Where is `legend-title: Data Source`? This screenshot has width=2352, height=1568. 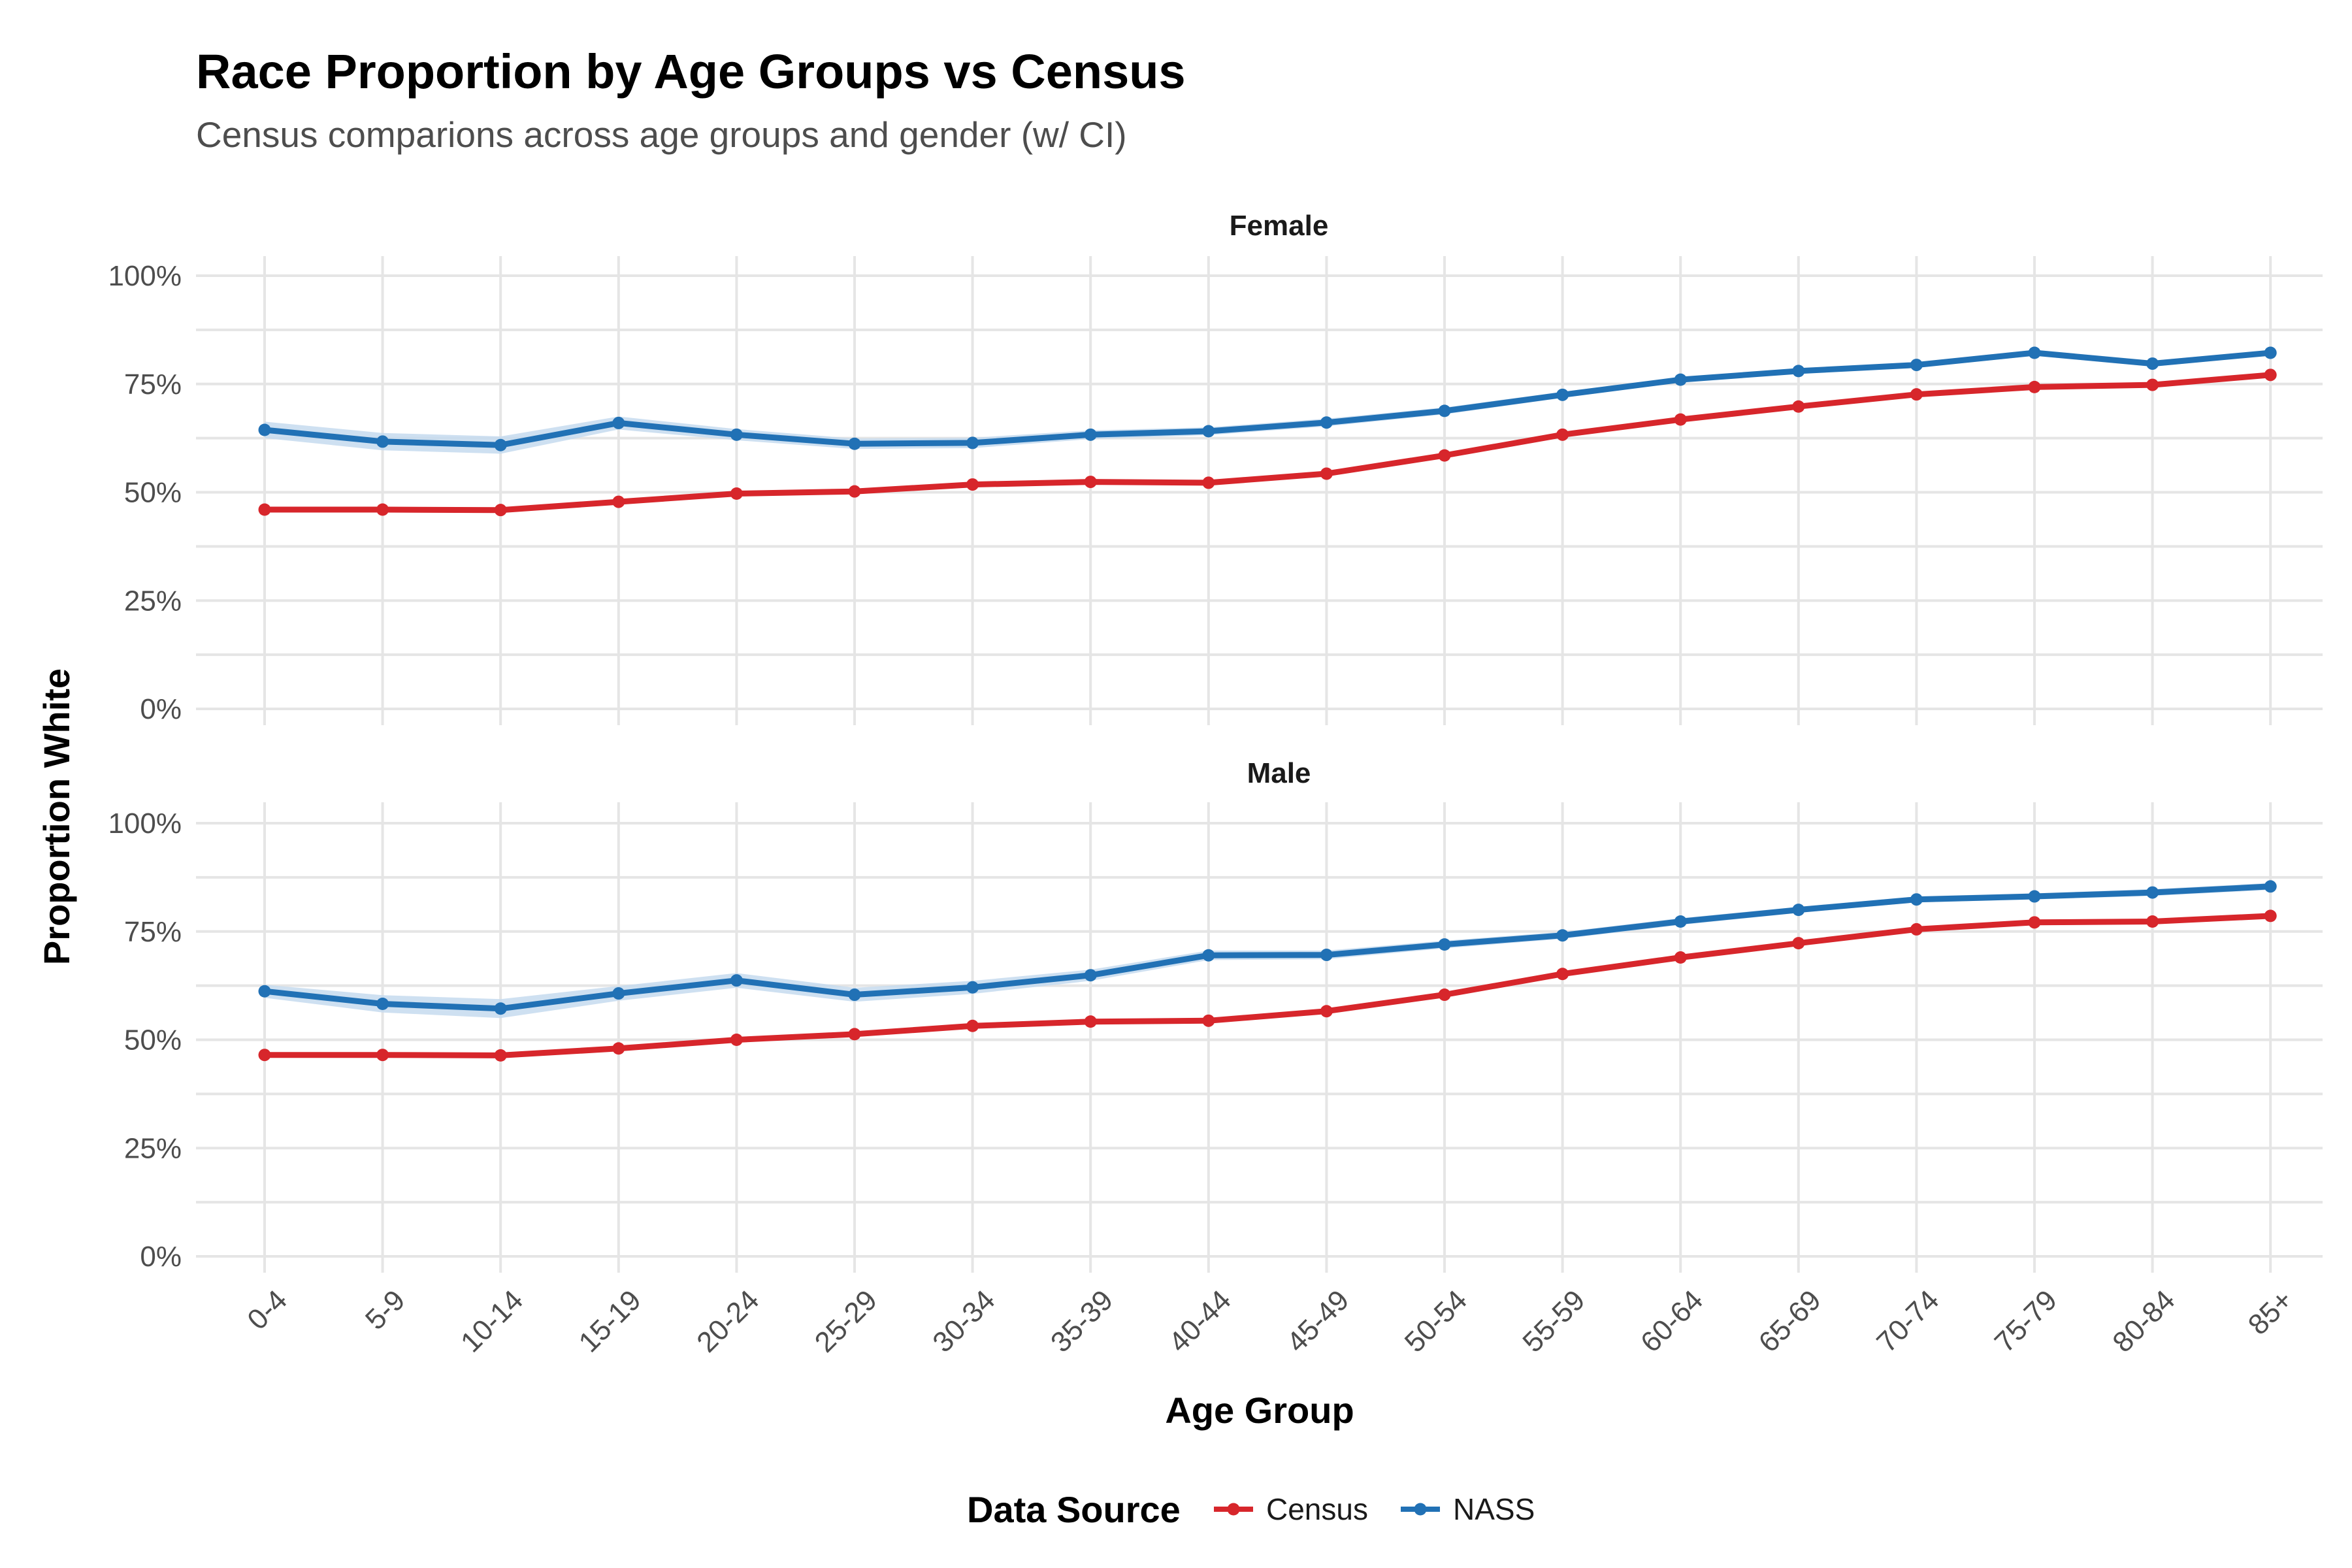 legend-title: Data Source is located at coordinates (1074, 1509).